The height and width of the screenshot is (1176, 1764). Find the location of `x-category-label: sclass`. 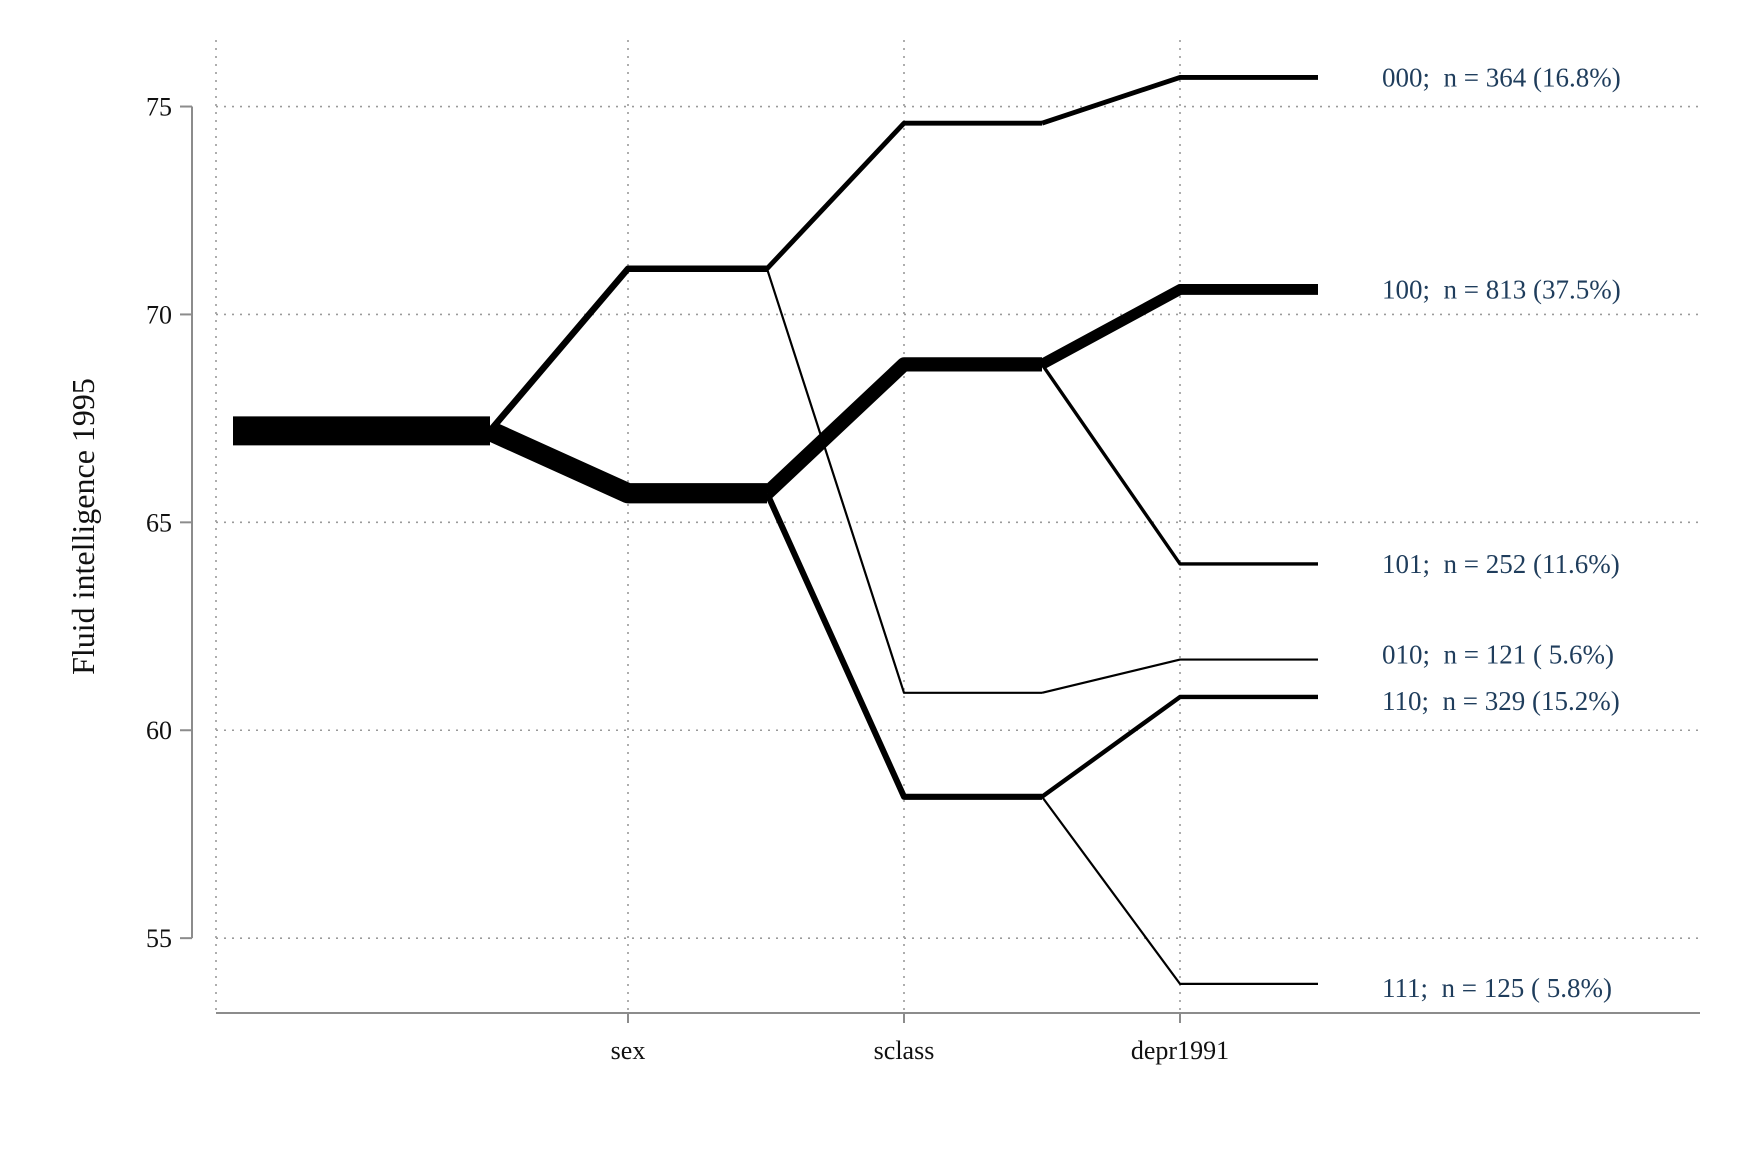

x-category-label: sclass is located at coordinates (904, 1050).